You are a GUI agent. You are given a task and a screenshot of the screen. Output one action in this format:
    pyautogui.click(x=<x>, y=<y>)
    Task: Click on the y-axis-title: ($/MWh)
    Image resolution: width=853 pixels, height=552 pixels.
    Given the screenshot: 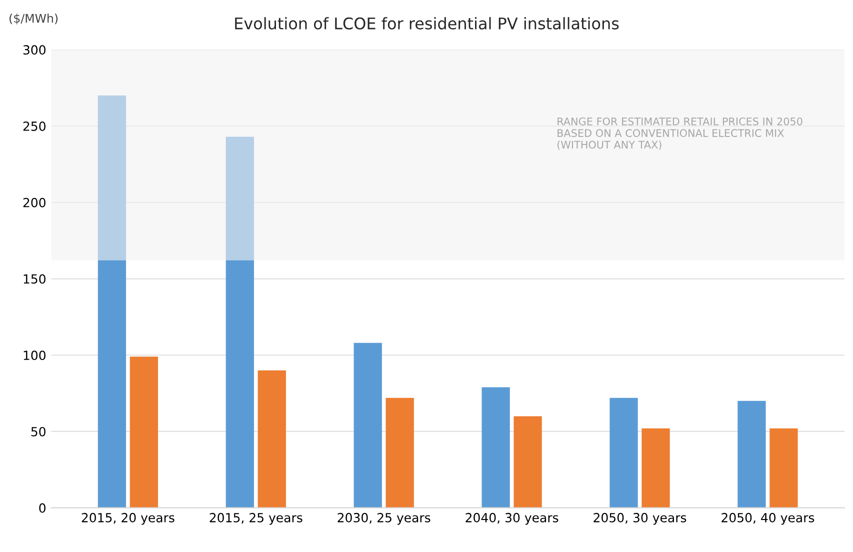 What is the action you would take?
    pyautogui.click(x=34, y=19)
    